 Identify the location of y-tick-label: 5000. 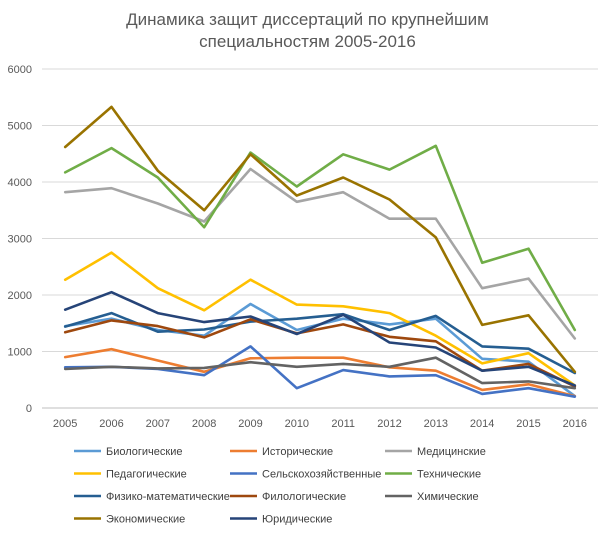
(20, 127).